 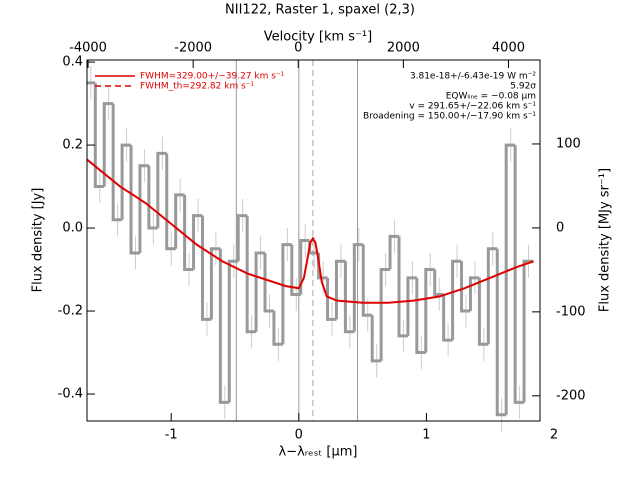 I want to click on annotation: v = 291.65+/−22.06 km s⁻¹, so click(x=472, y=107).